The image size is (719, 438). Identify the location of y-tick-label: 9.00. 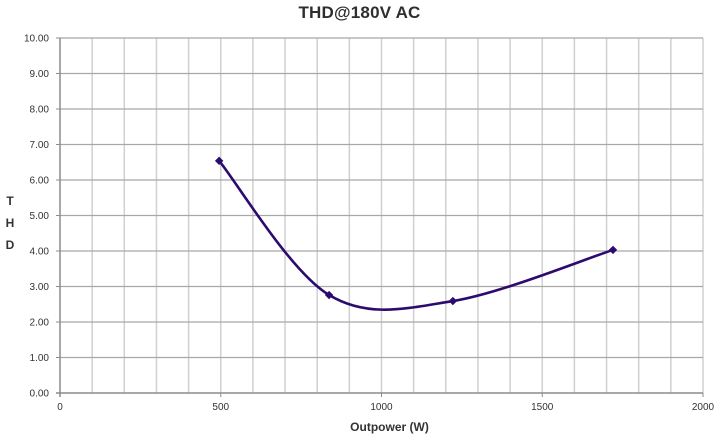
(40, 74).